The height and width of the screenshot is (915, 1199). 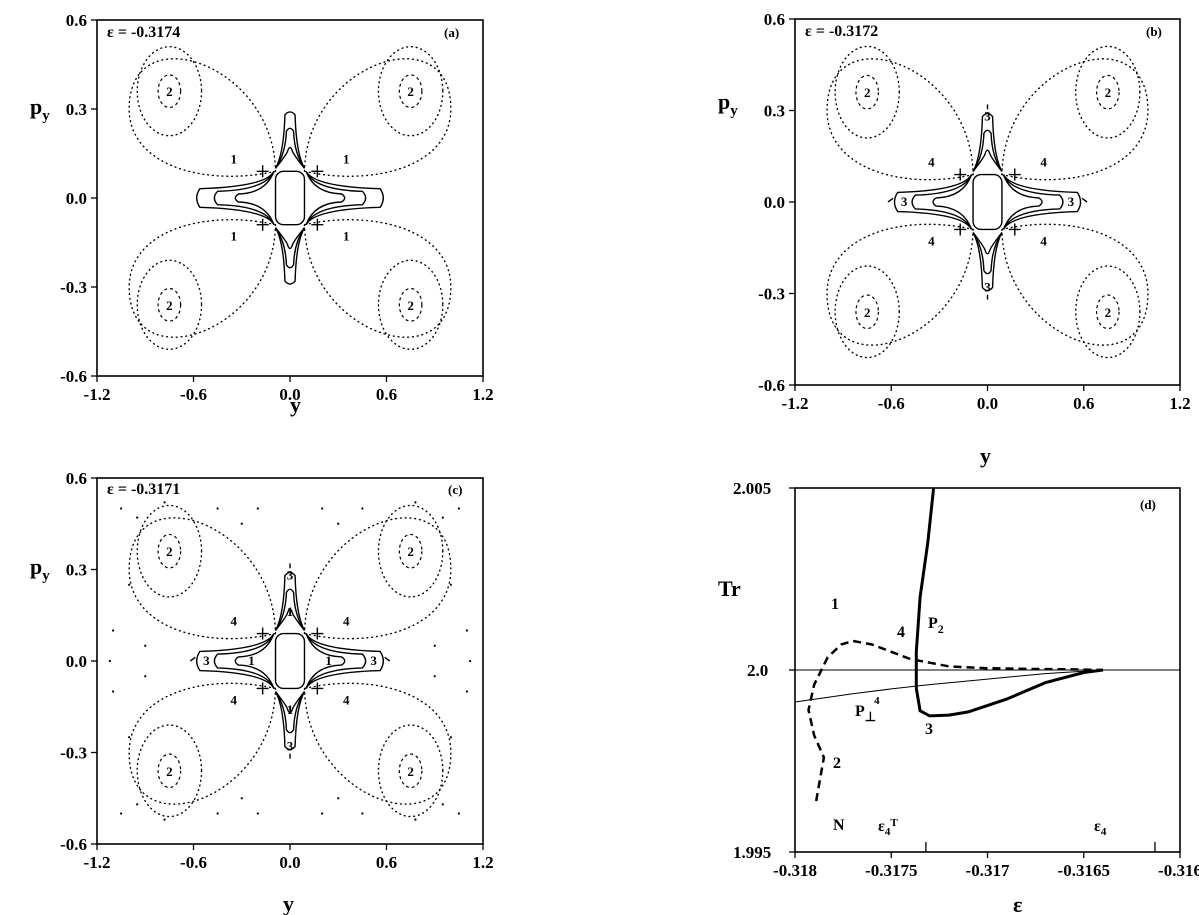 What do you see at coordinates (841, 31) in the screenshot?
I see `panel-b-epsilon-label: ε = -0.3172` at bounding box center [841, 31].